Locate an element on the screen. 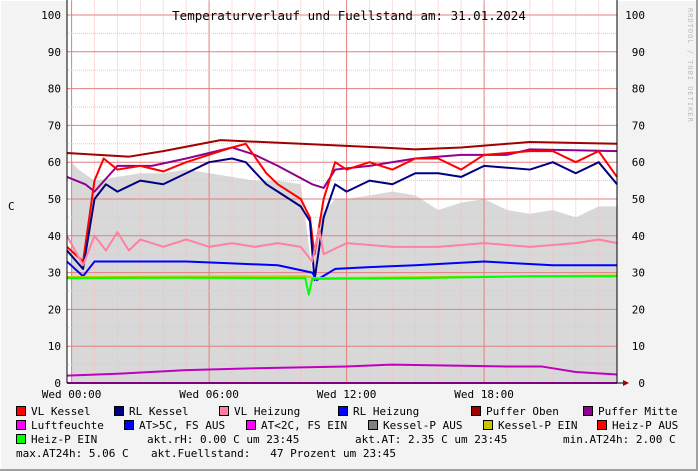 Image resolution: width=698 pixels, height=471 pixels. legend-item: Kessel-P EIN is located at coordinates (530, 425).